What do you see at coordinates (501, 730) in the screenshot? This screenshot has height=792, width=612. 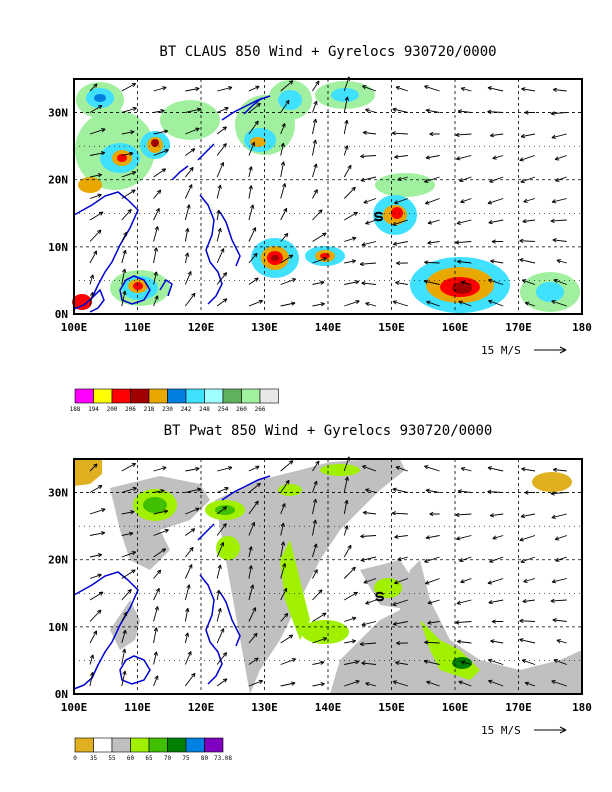 I see `bottom-vector-scale-label: 15 M/S` at bounding box center [501, 730].